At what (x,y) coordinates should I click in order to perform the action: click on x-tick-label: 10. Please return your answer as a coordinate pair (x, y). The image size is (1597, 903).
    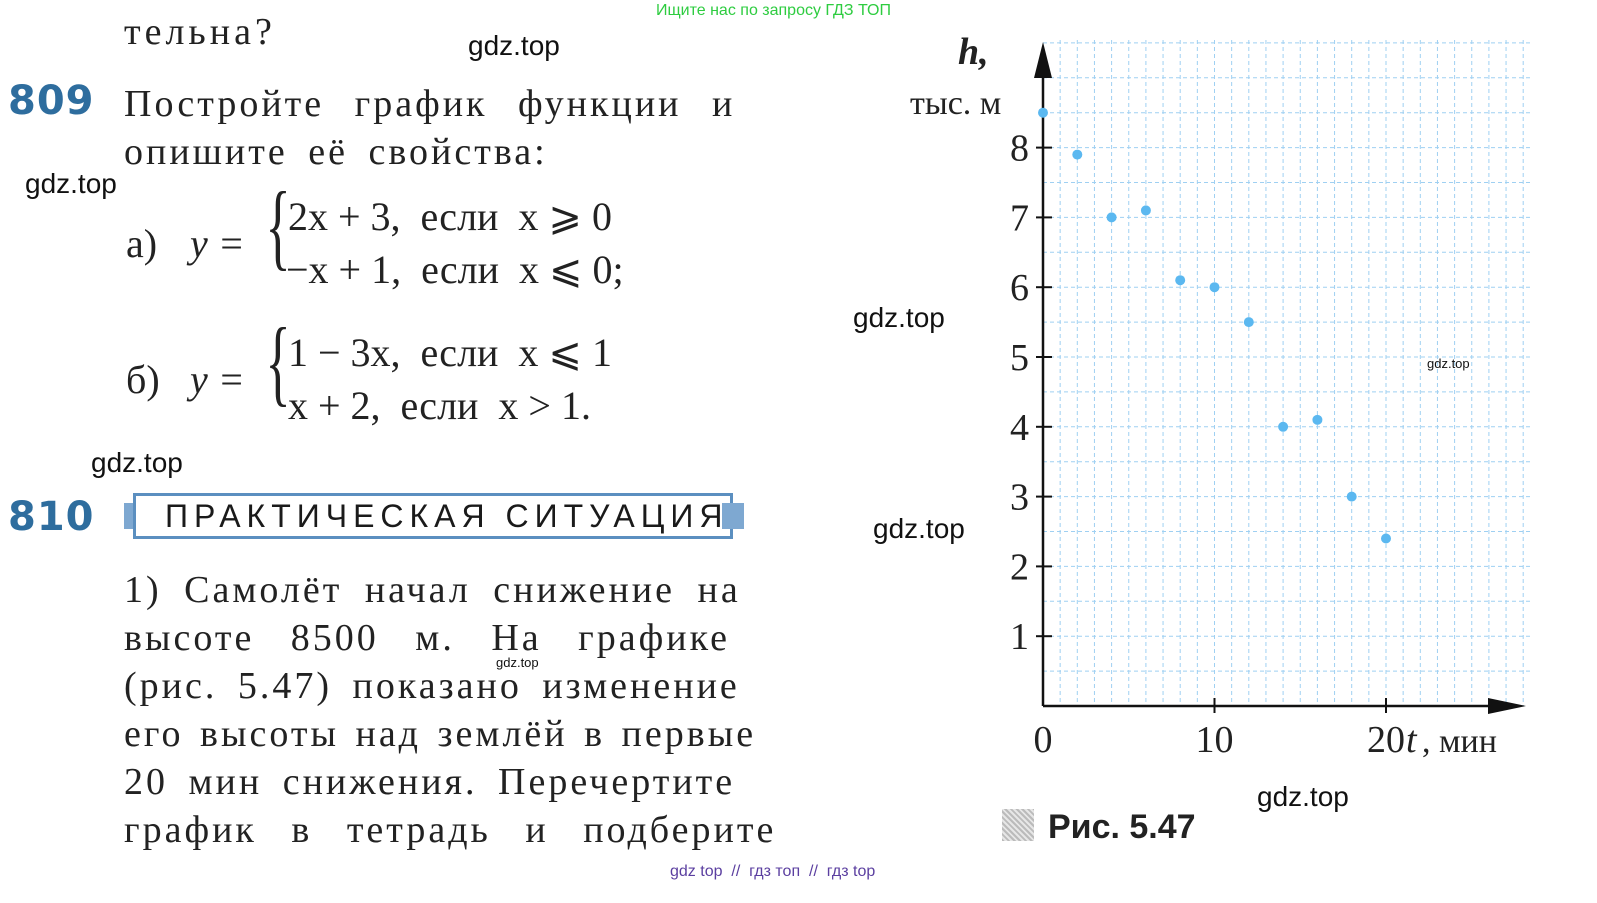
    Looking at the image, I should click on (1215, 740).